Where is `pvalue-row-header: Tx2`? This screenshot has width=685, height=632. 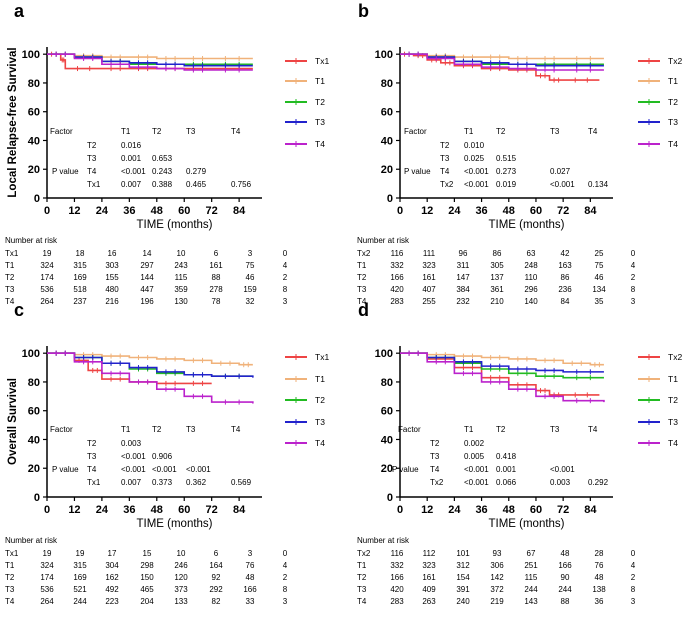 pvalue-row-header: Tx2 is located at coordinates (437, 482).